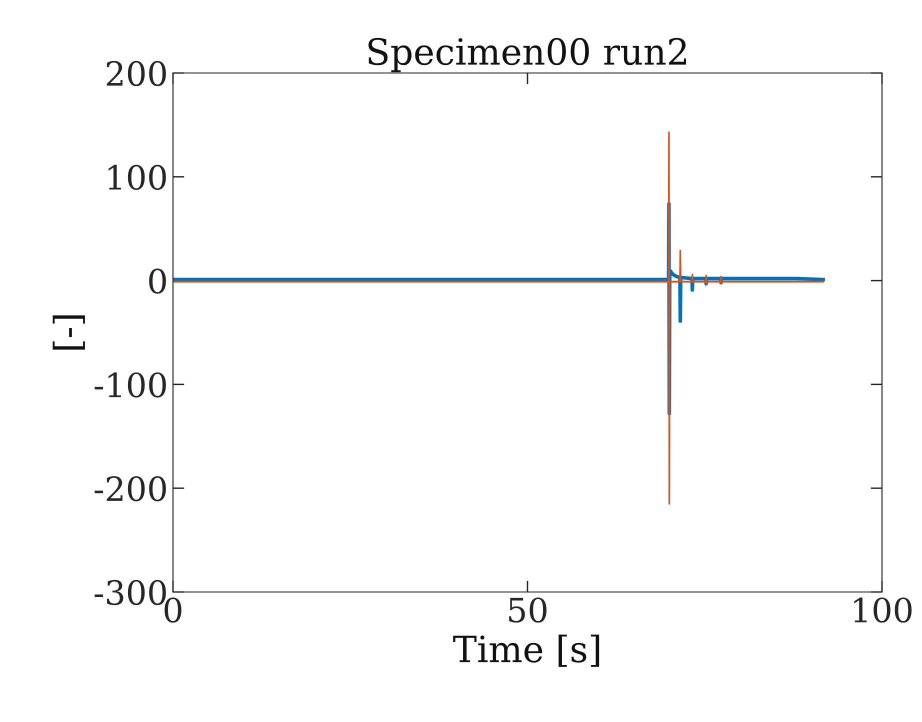 Image resolution: width=922 pixels, height=722 pixels. What do you see at coordinates (526, 650) in the screenshot?
I see `x-axis-title: Time [s]` at bounding box center [526, 650].